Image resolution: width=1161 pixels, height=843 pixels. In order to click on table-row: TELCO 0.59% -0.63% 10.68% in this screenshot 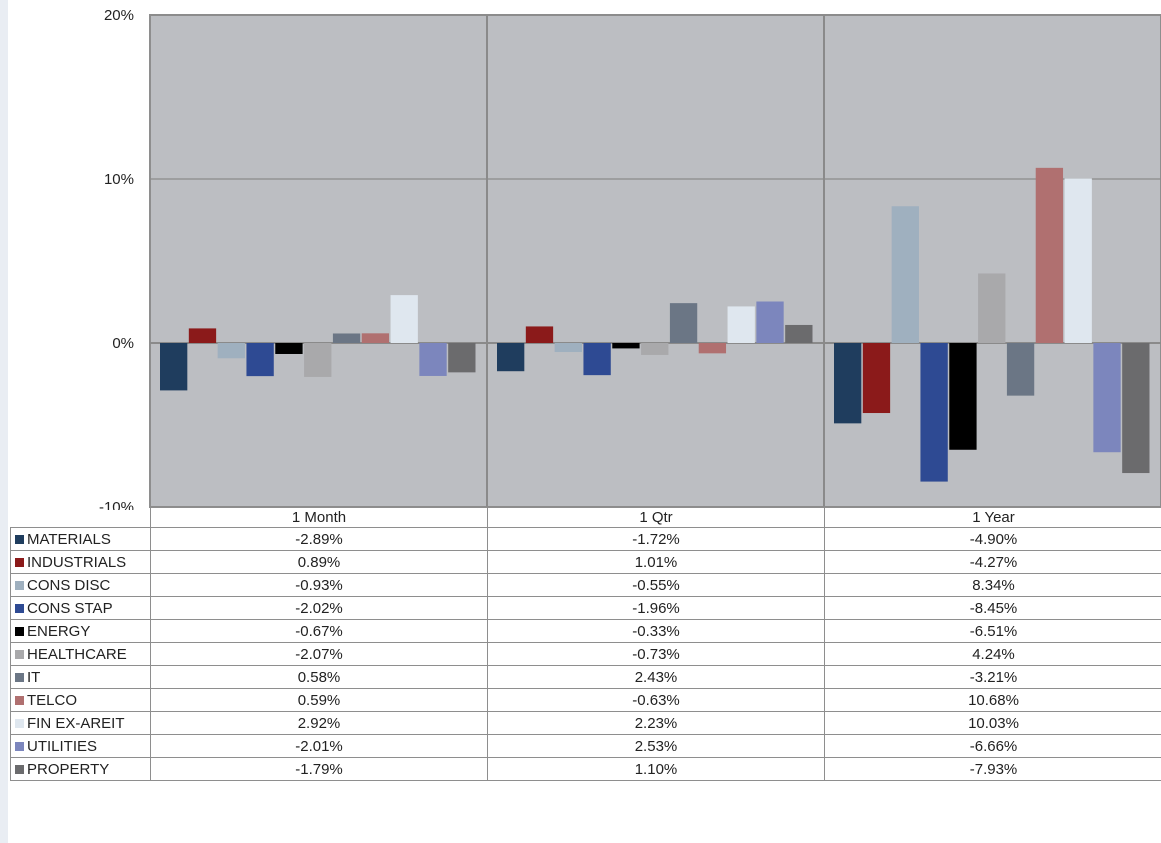, I will do `click(585, 700)`.